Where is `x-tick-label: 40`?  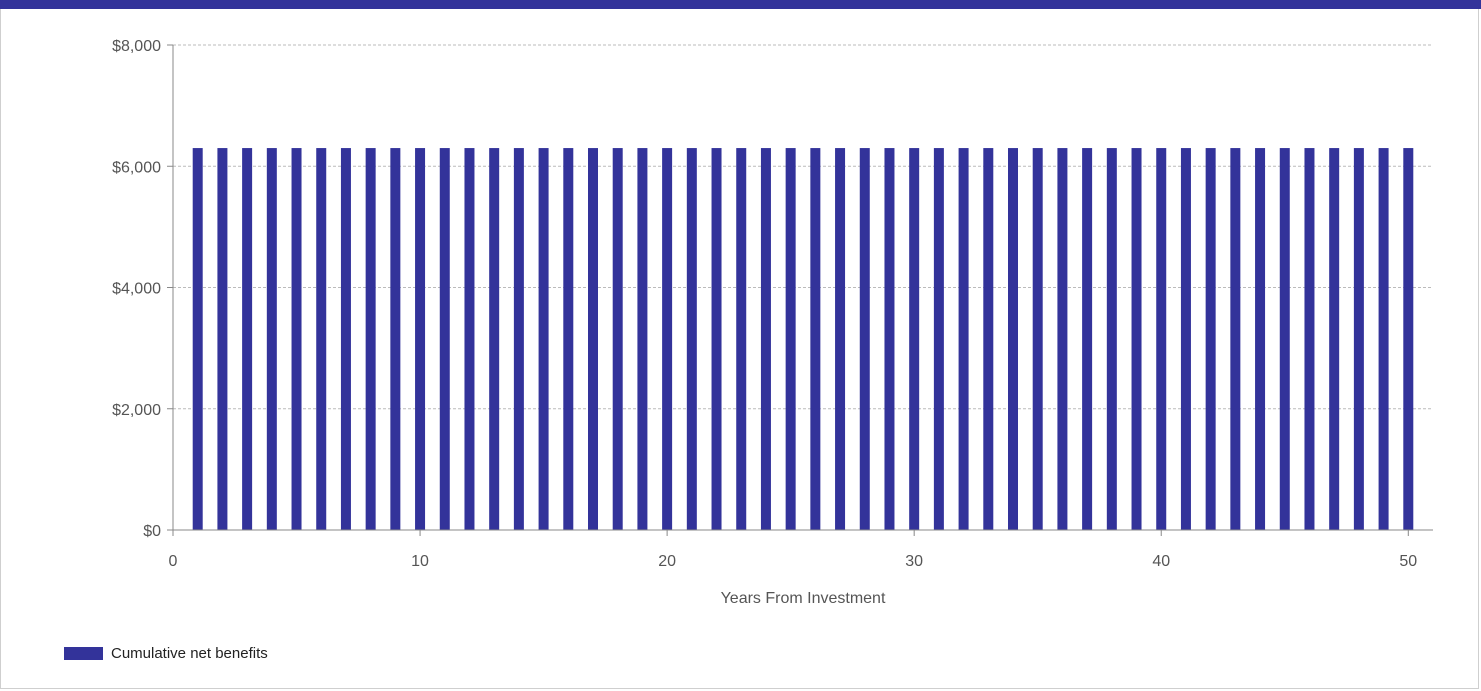
x-tick-label: 40 is located at coordinates (1161, 561).